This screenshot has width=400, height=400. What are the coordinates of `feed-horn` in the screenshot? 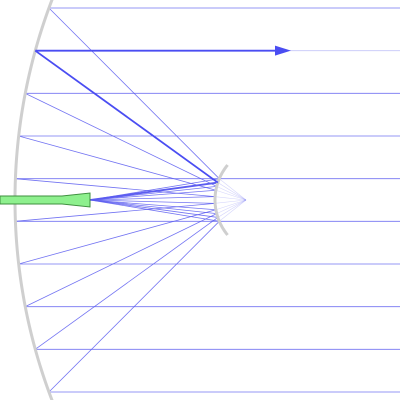 It's located at (45, 200).